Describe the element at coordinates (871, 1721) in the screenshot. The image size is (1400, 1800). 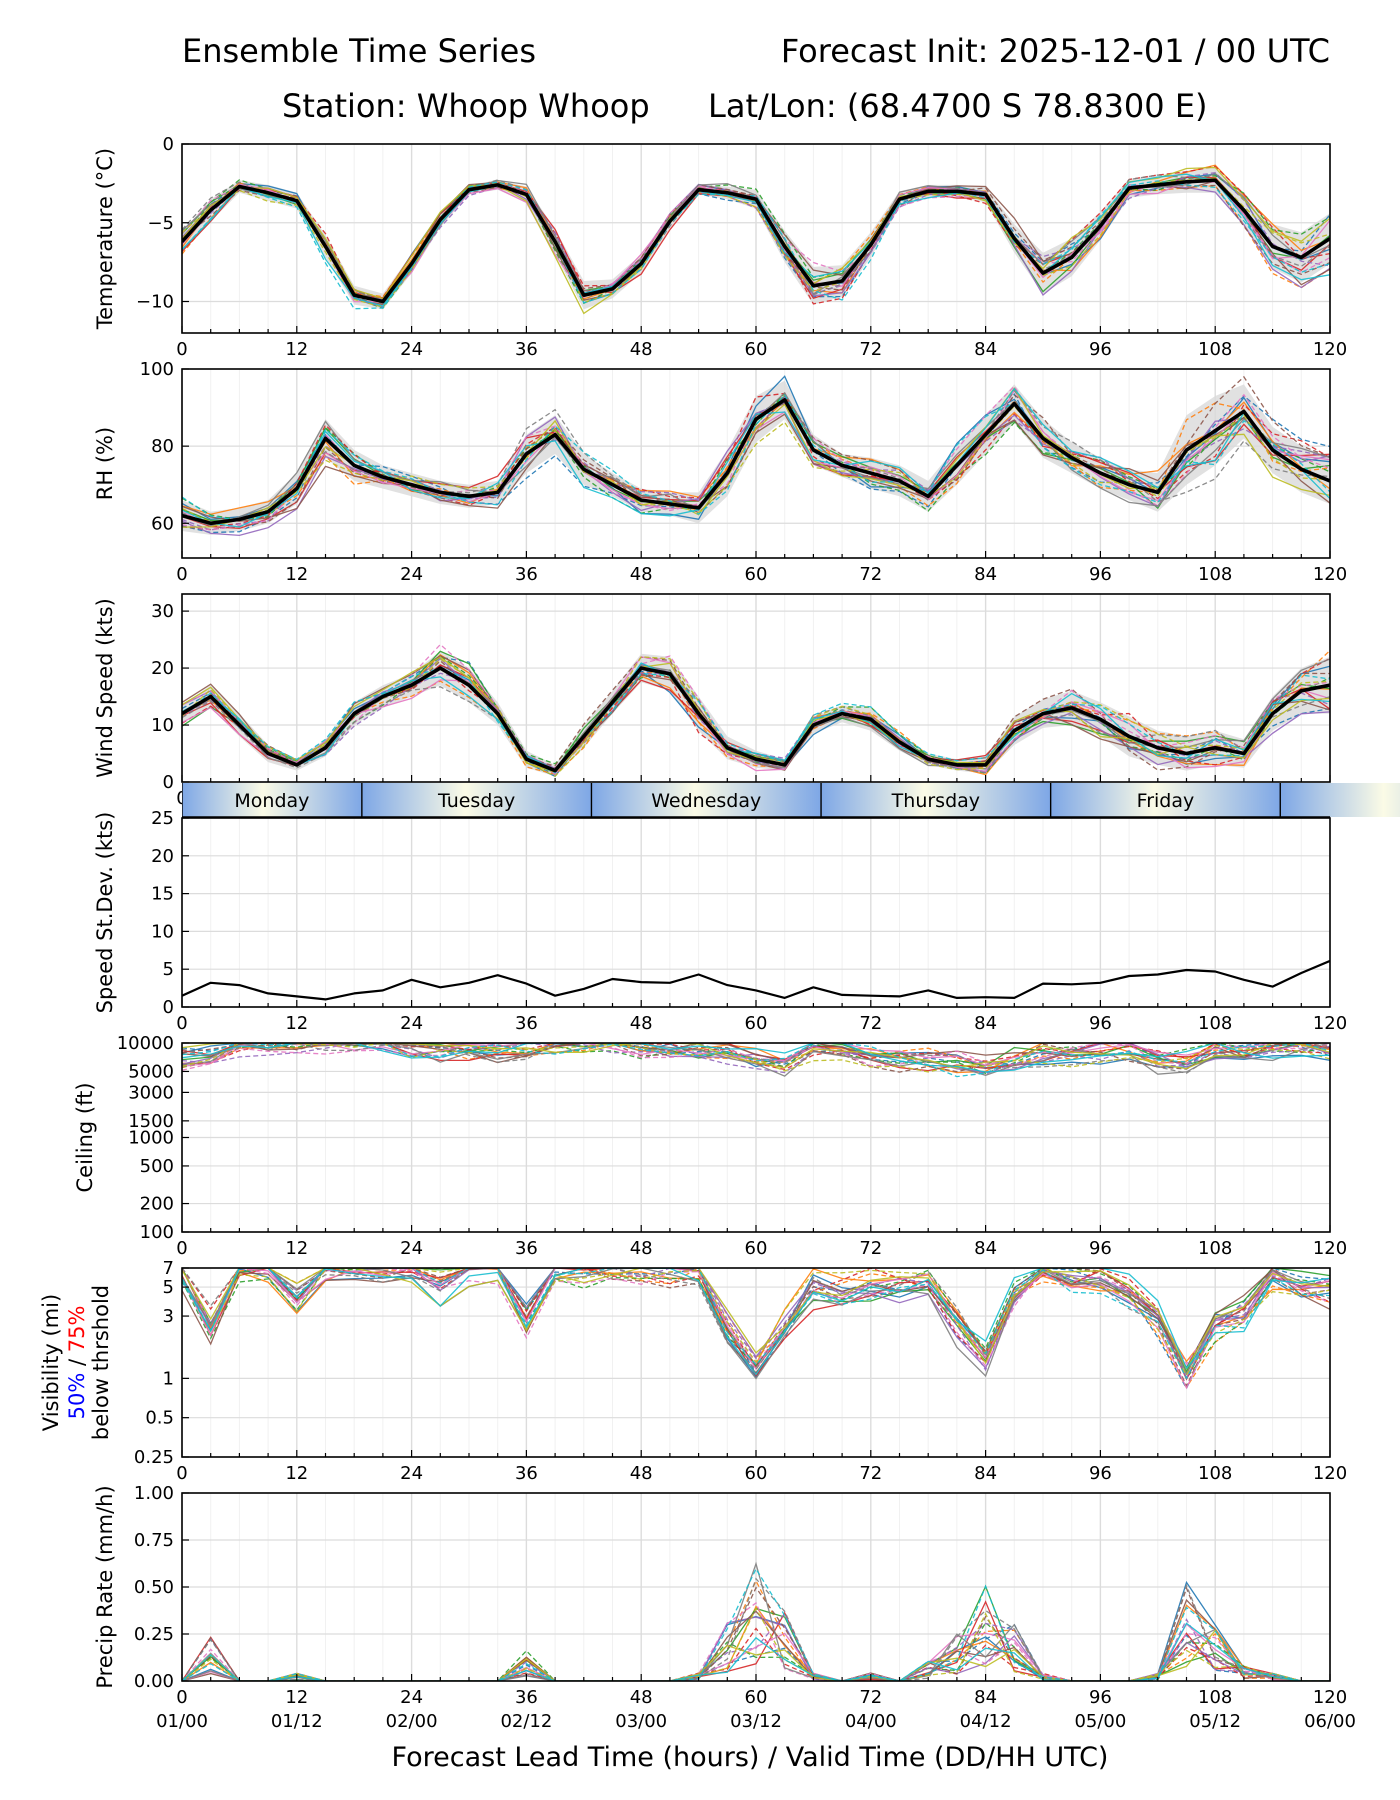
I see `valid-time-label: 04/00` at that location.